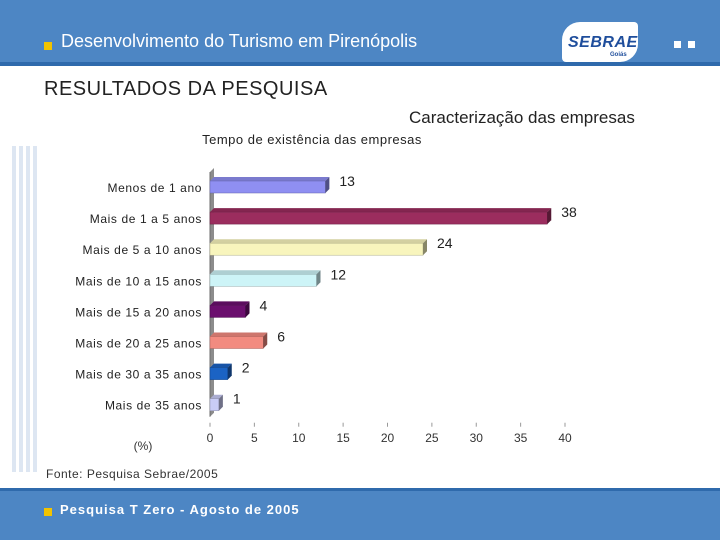 The width and height of the screenshot is (720, 540). Describe the element at coordinates (132, 474) in the screenshot. I see `source-note: Fonte: Pesquisa Sebrae/2005` at that location.